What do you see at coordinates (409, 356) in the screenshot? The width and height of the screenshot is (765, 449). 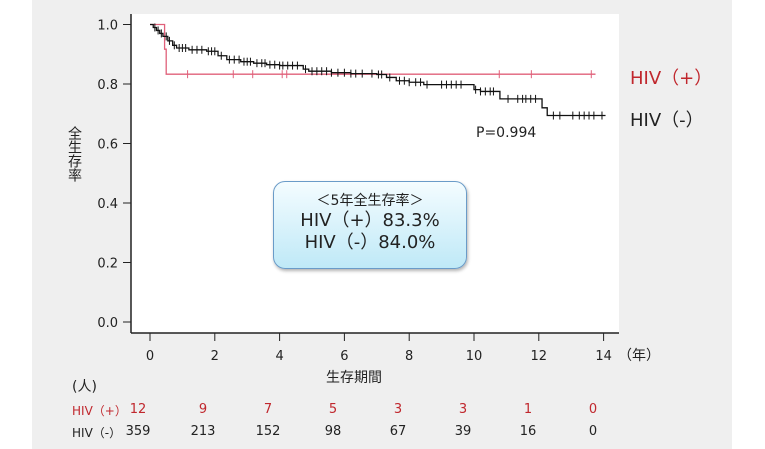 I see `x-tick-label: 8` at bounding box center [409, 356].